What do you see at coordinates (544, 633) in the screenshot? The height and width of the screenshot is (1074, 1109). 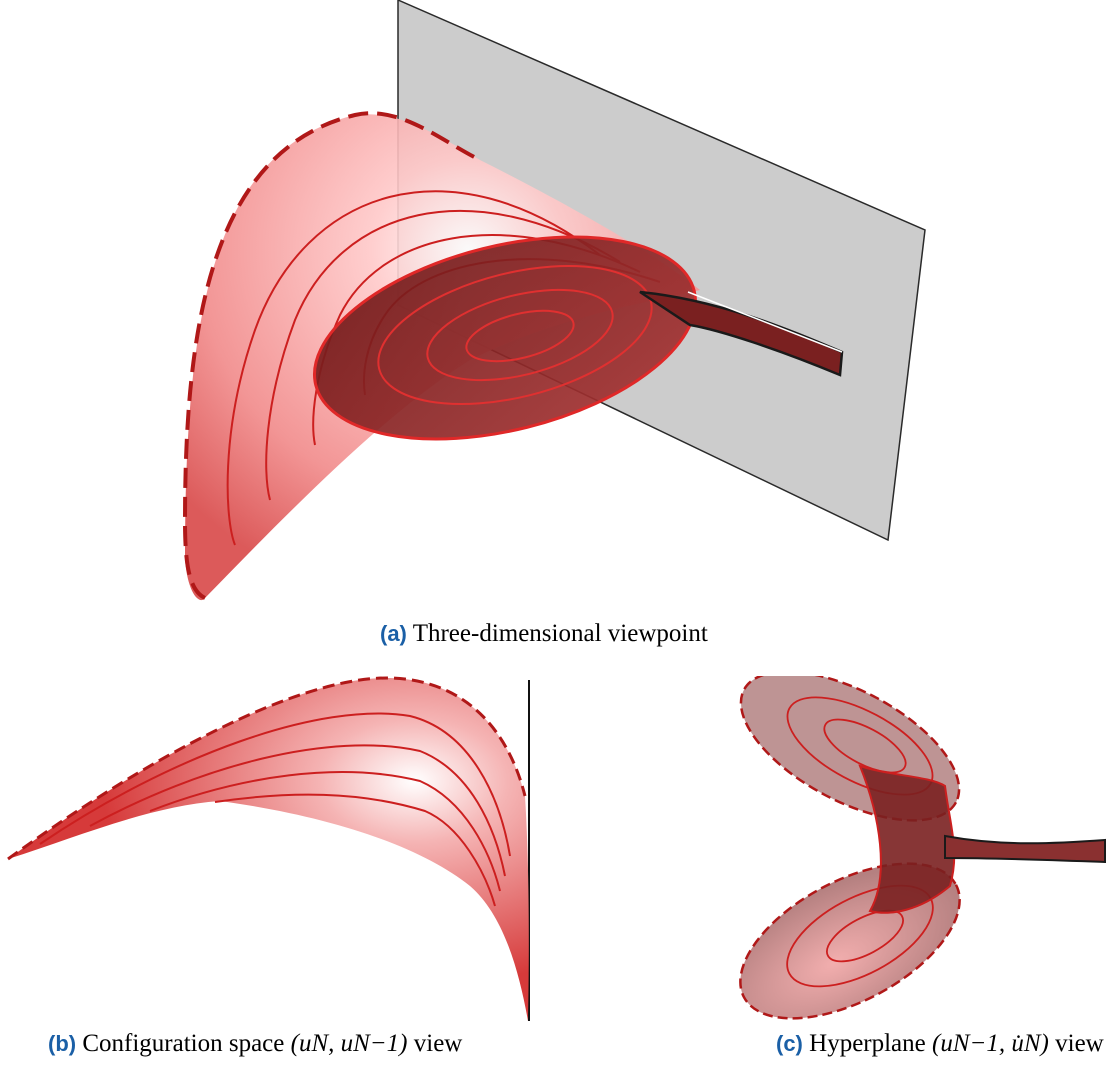 I see `caption-a: (a) Three-dimensional viewpoint` at bounding box center [544, 633].